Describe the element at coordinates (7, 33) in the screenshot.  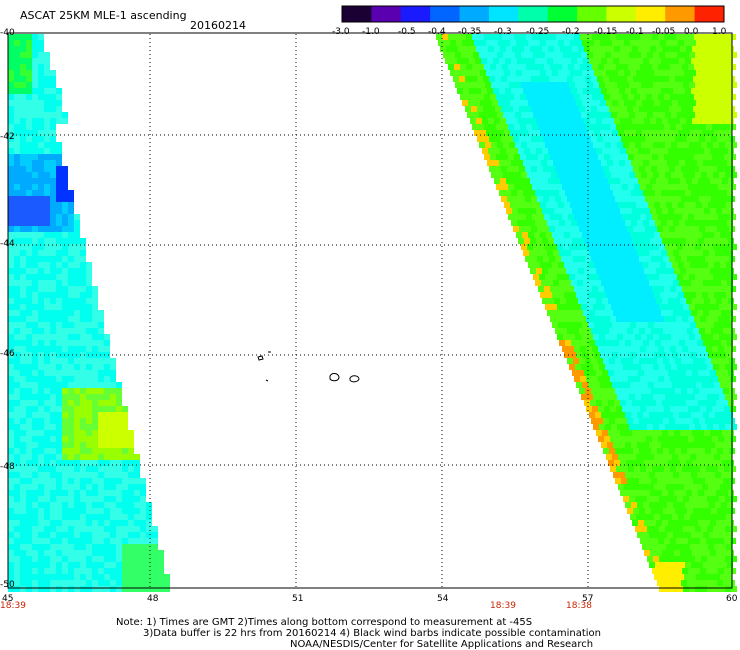
I see `lat-label: -40` at that location.